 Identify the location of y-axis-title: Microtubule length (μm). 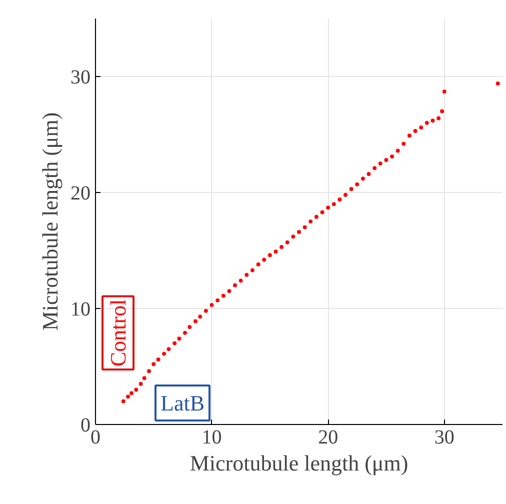
(50, 221).